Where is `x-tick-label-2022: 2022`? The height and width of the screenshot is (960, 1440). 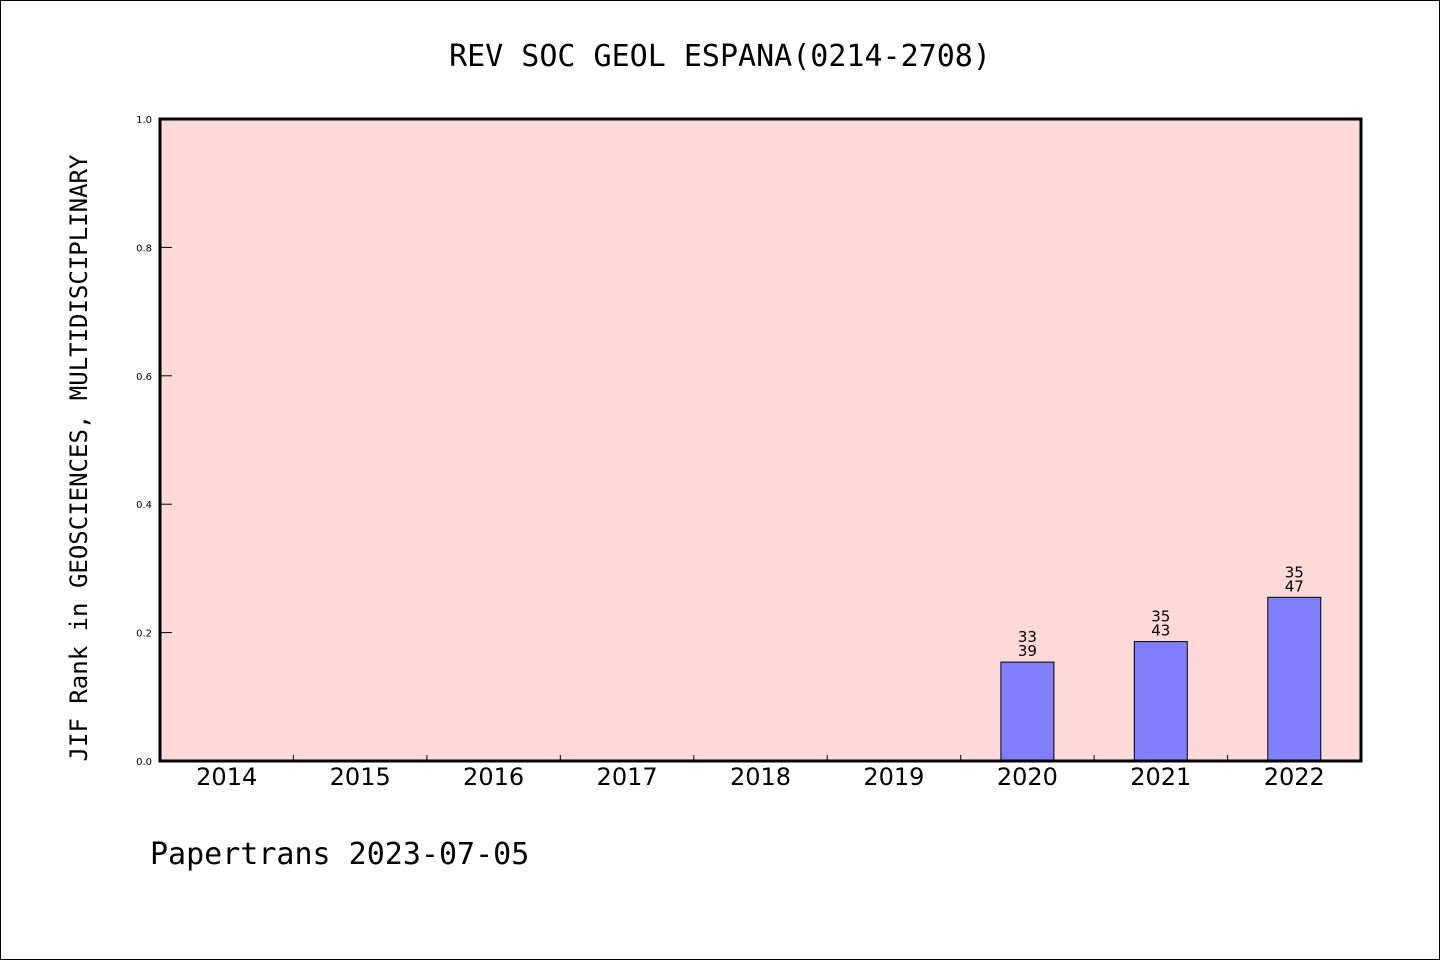
x-tick-label-2022: 2022 is located at coordinates (1294, 777).